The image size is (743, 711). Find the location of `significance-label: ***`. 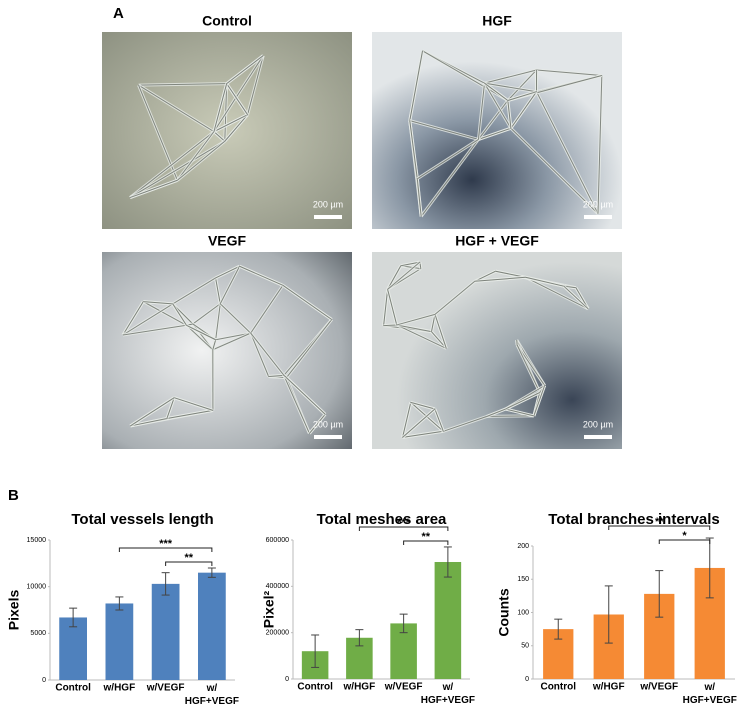

significance-label: *** is located at coordinates (404, 523).